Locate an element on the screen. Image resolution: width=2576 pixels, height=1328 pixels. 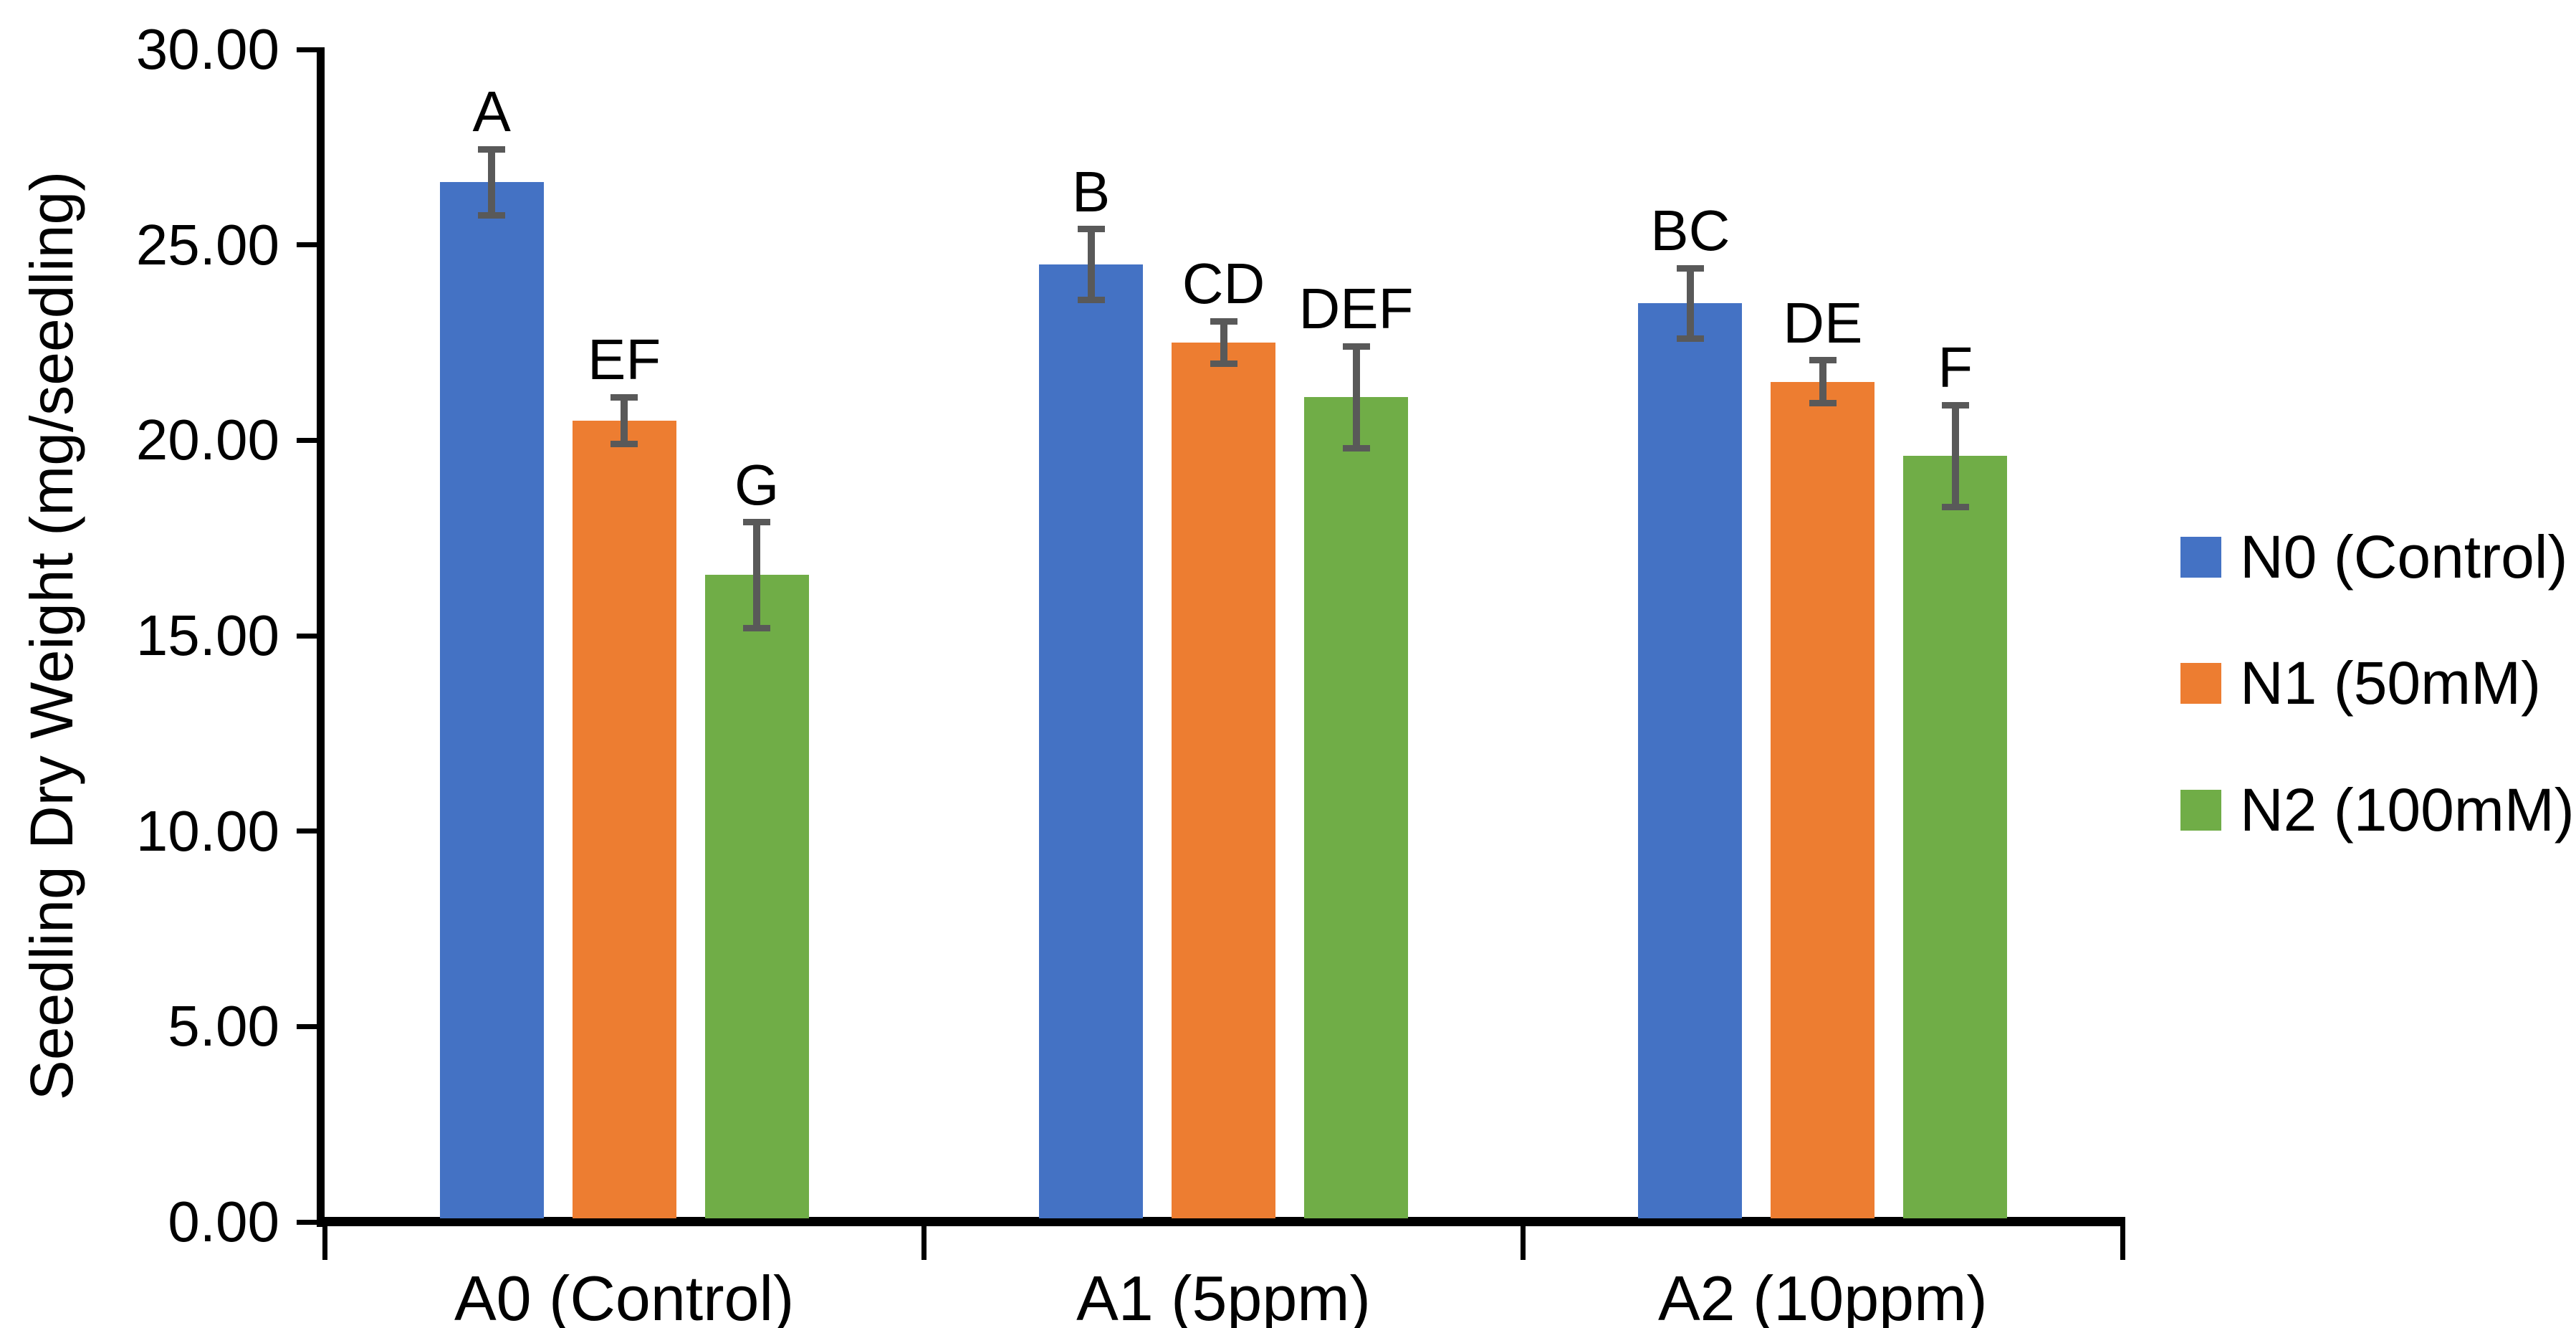
sig-label: DE is located at coordinates (1823, 322).